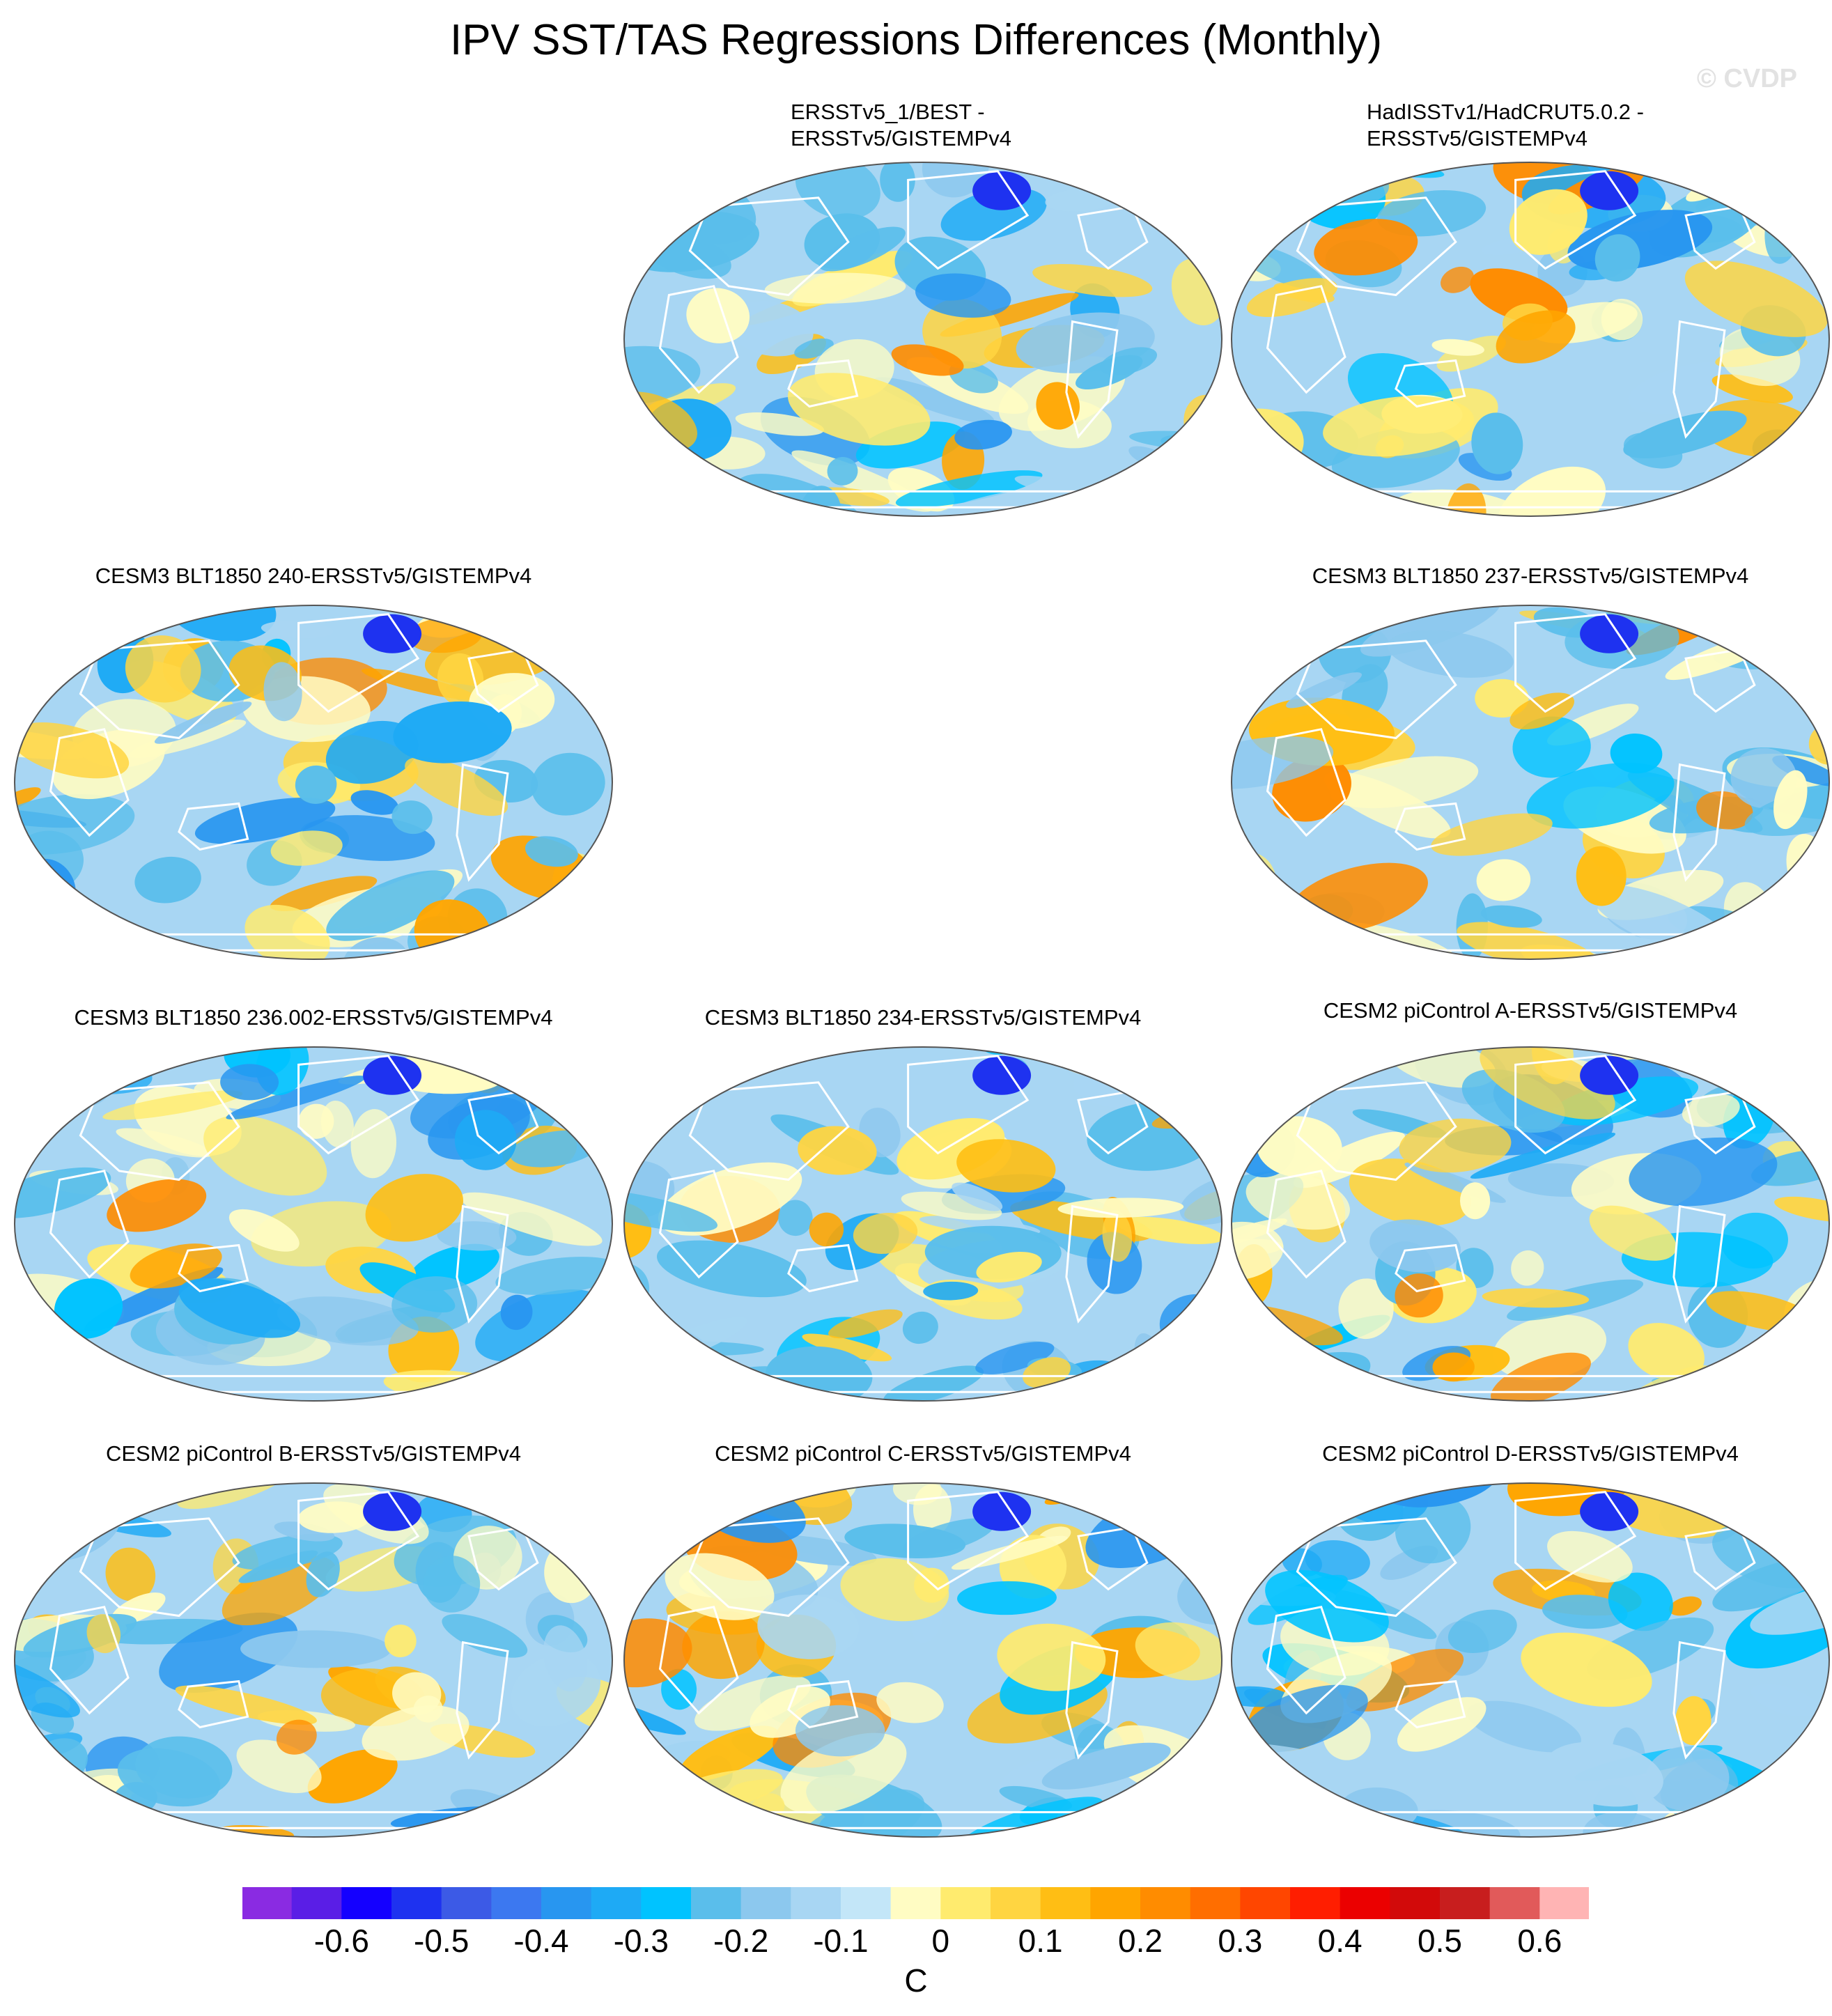  Describe the element at coordinates (1440, 1941) in the screenshot. I see `colorbar-tick-label: 0.5` at that location.